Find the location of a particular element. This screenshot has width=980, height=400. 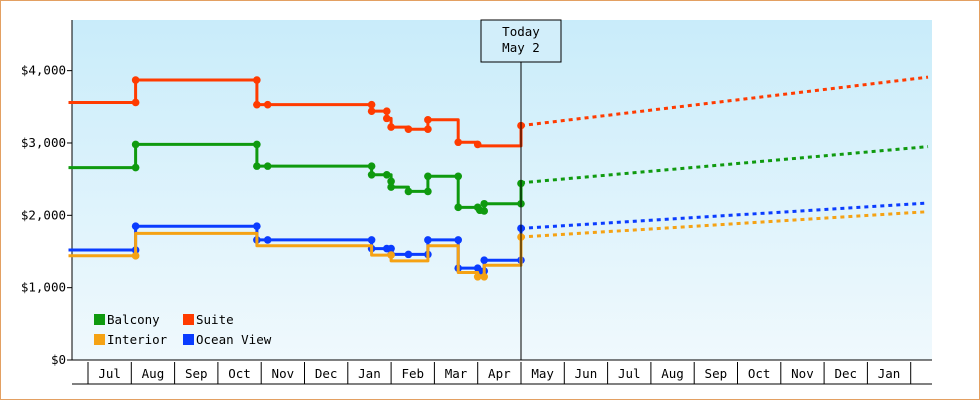

month-label: Feb is located at coordinates (412, 373).